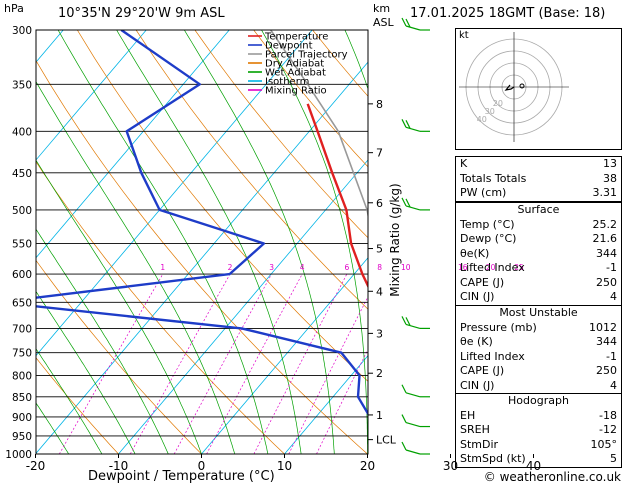 The width and height of the screenshot is (629, 486). What do you see at coordinates (538, 267) in the screenshot?
I see `surface-row: Lifted Index -1` at bounding box center [538, 267].